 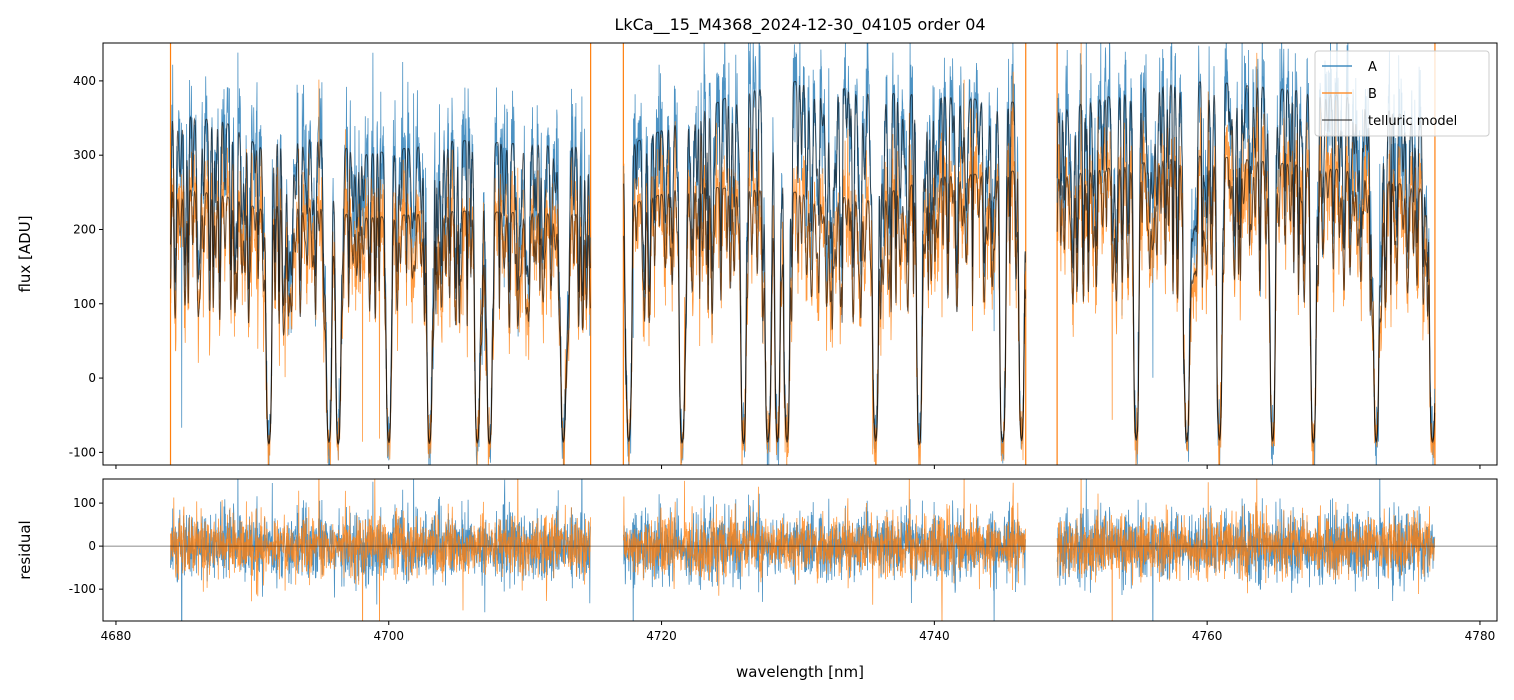 I want to click on y-tick-label: 400, so click(x=84, y=81).